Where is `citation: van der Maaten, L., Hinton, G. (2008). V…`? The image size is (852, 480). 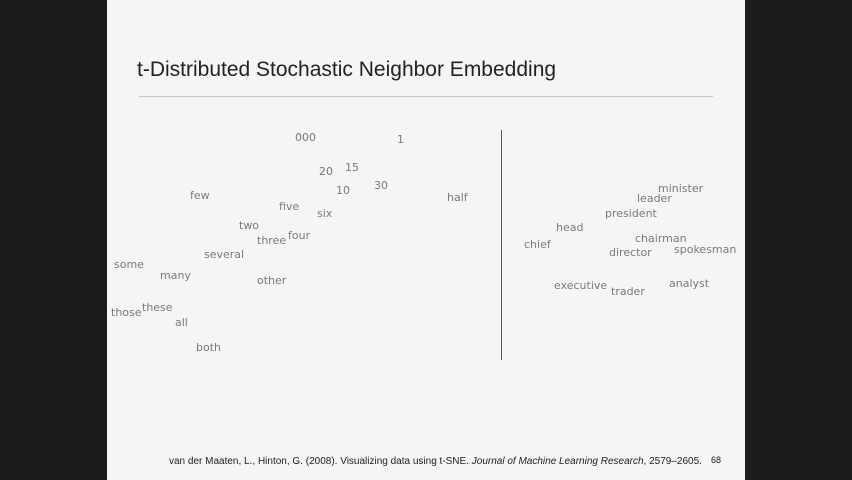
citation: van der Maaten, L., Hinton, G. (2008). V… is located at coordinates (435, 461).